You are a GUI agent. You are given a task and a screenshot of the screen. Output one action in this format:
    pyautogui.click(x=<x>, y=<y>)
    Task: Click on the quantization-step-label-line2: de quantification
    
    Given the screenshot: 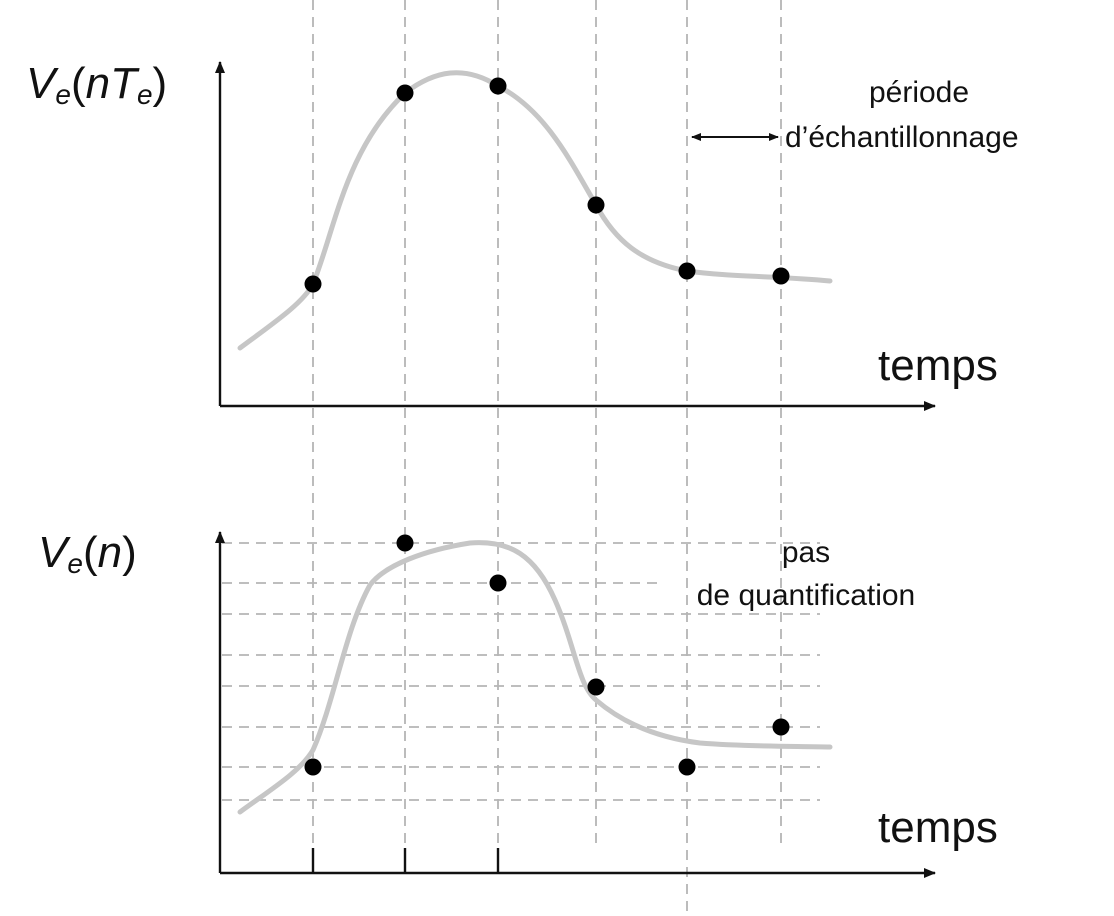 What is the action you would take?
    pyautogui.click(x=806, y=595)
    